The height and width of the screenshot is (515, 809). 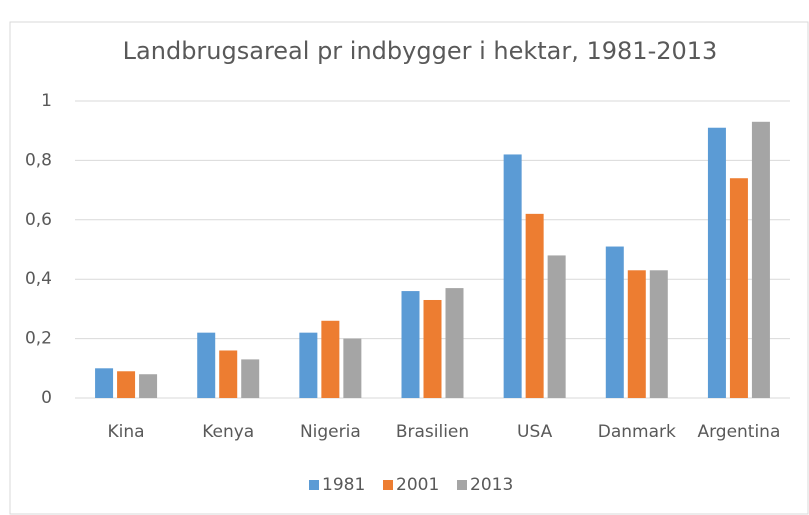 What do you see at coordinates (491, 485) in the screenshot?
I see `legend-label: 2013` at bounding box center [491, 485].